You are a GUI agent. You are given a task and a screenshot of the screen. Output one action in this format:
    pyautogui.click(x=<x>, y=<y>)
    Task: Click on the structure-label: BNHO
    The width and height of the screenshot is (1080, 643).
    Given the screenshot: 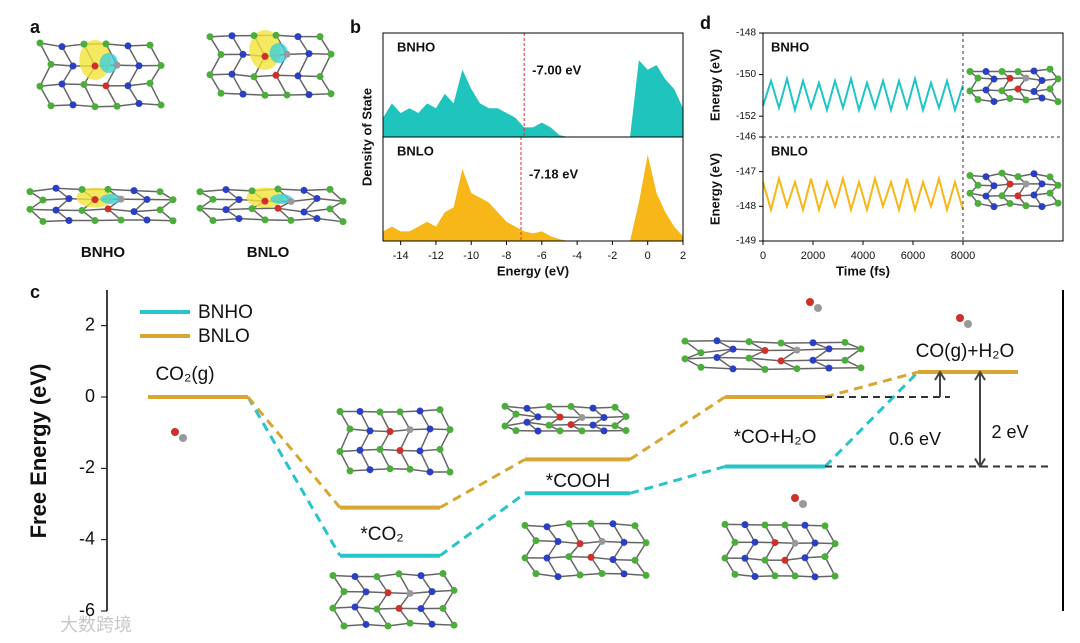 What is the action you would take?
    pyautogui.click(x=103, y=252)
    